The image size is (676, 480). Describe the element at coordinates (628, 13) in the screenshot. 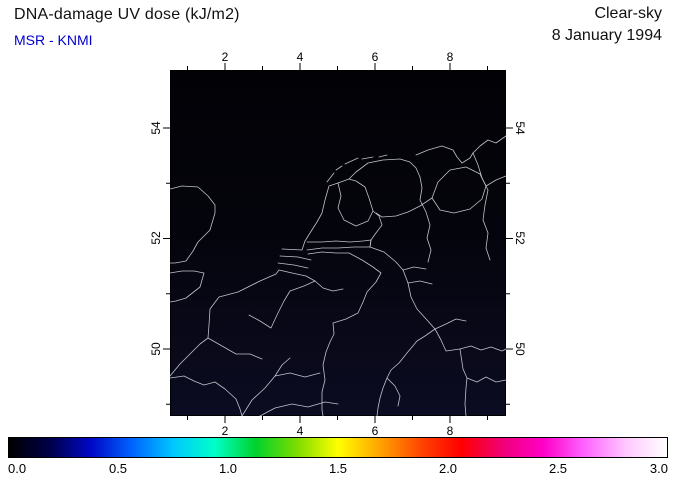

I see `condition-label: Clear-sky` at that location.